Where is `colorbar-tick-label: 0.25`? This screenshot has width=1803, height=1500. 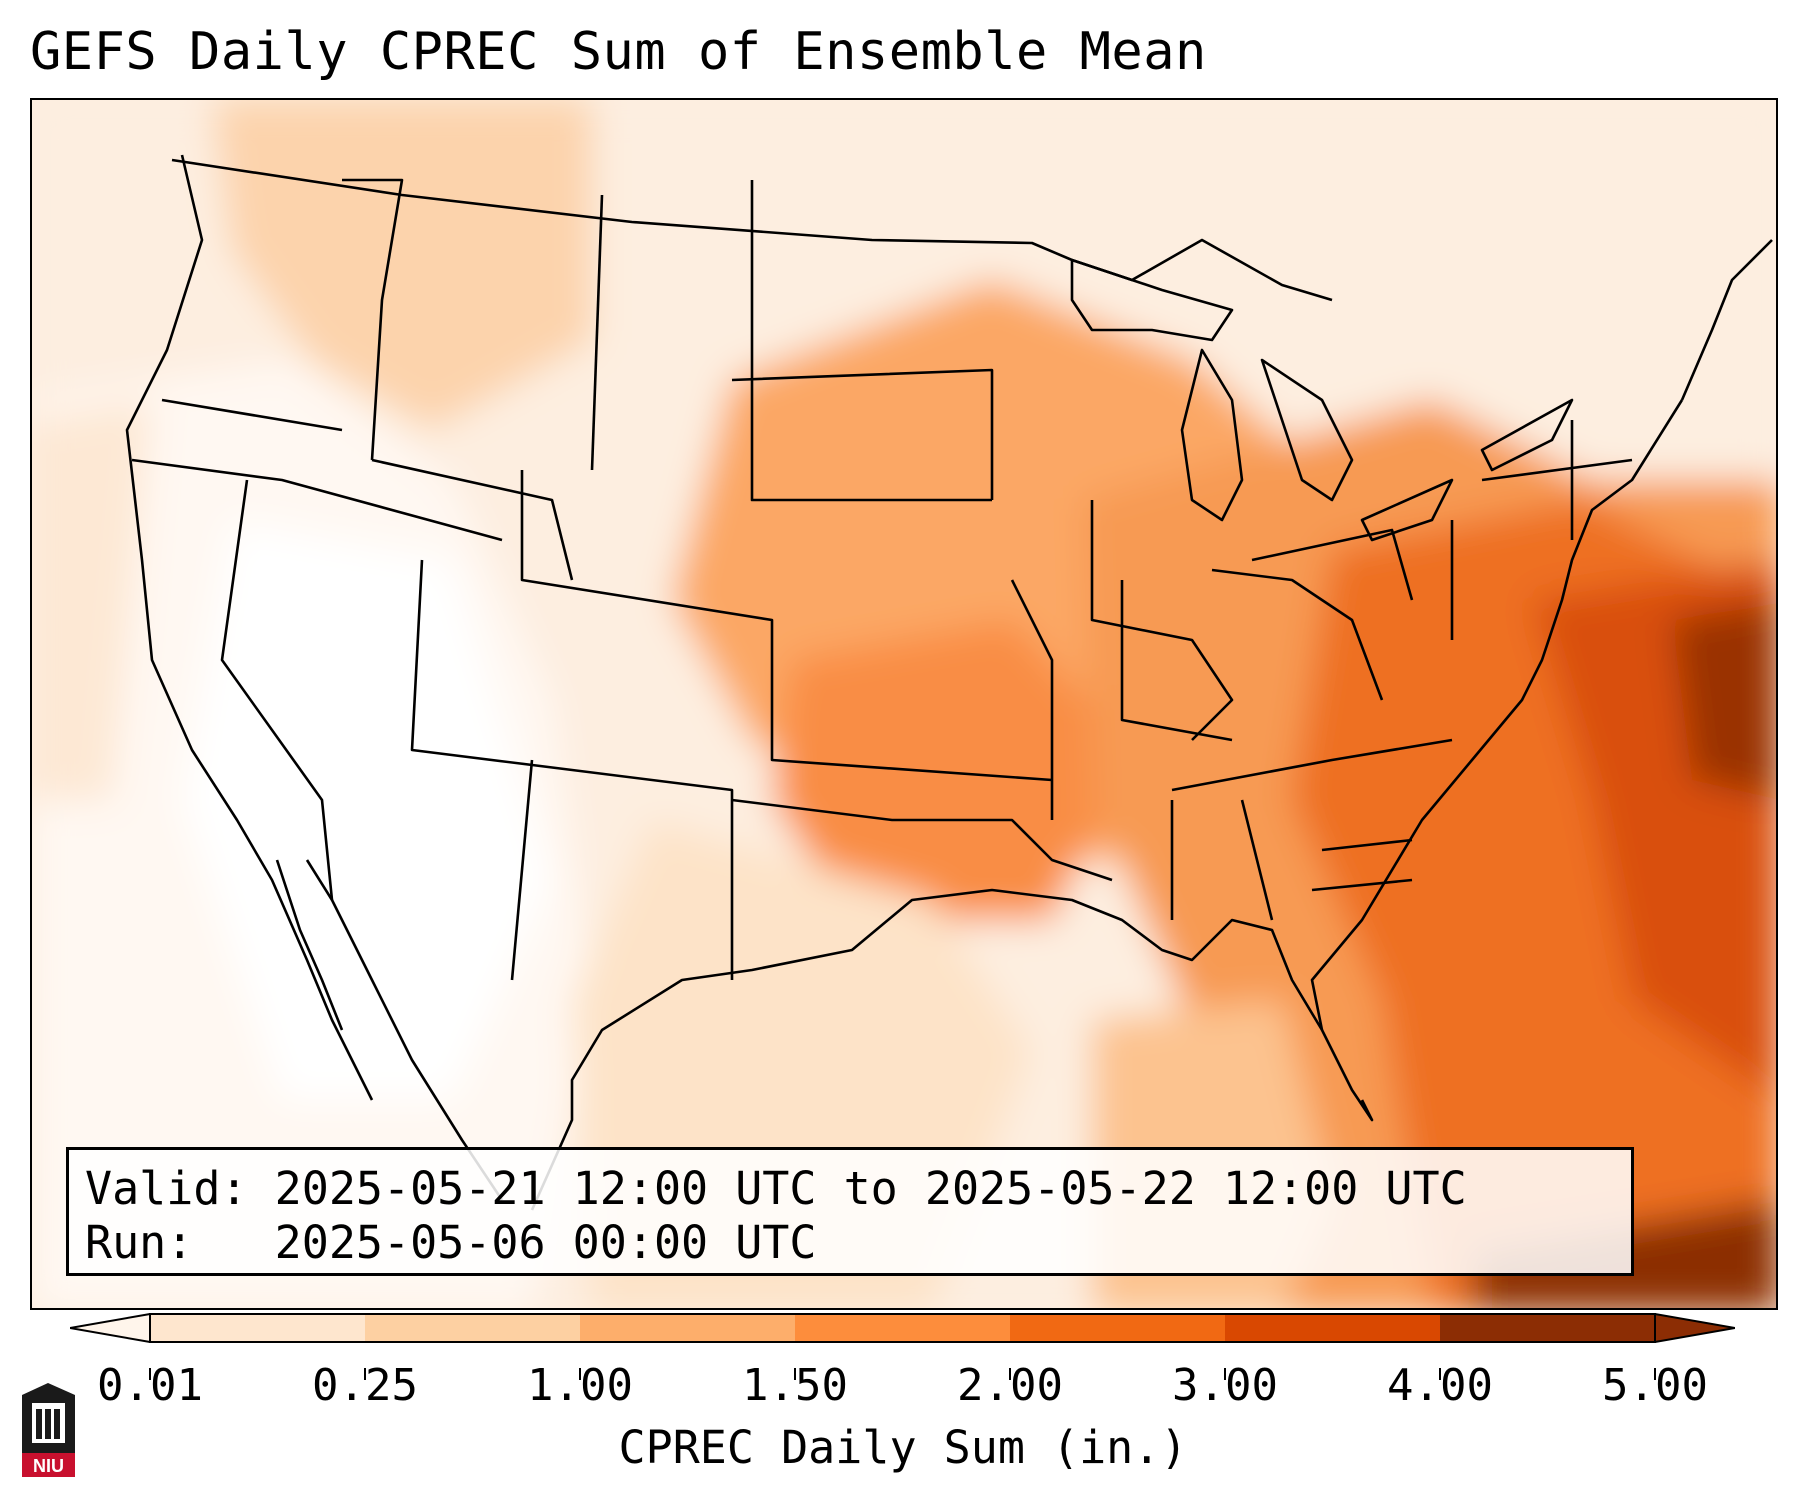
colorbar-tick-label: 0.25 is located at coordinates (365, 1385).